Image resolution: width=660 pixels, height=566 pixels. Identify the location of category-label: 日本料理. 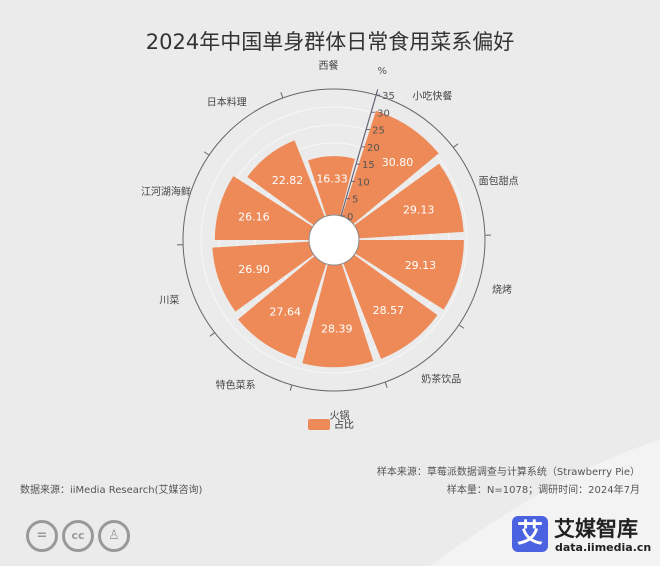
(227, 102).